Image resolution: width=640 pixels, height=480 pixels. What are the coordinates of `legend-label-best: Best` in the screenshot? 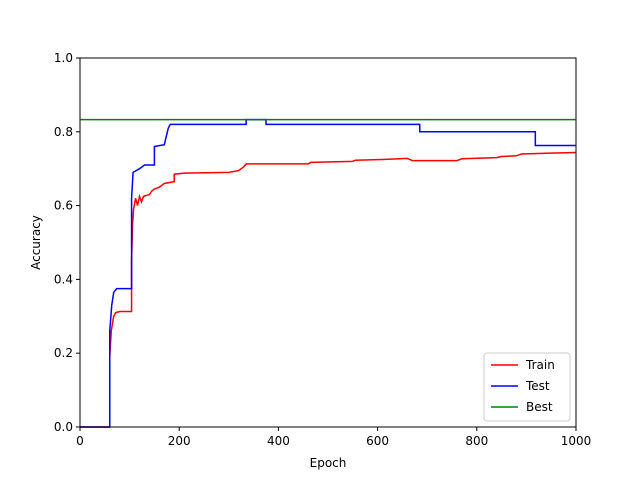 It's located at (539, 407).